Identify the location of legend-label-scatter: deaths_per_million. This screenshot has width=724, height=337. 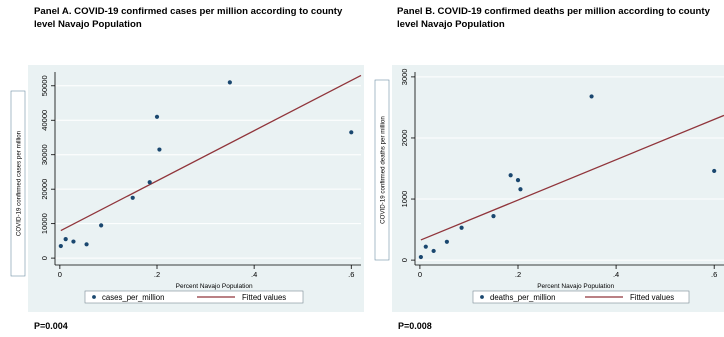
(522, 297).